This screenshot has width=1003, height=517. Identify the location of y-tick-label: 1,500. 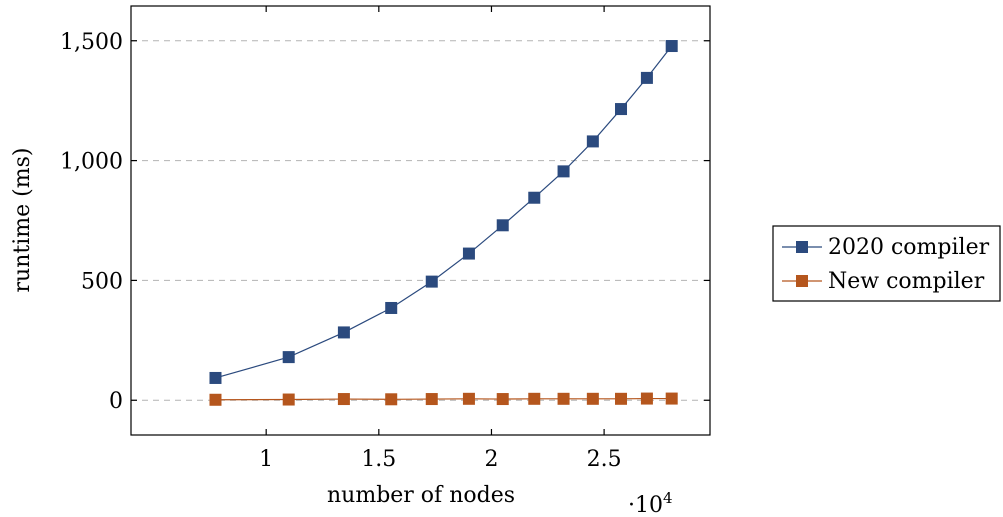
(91, 42).